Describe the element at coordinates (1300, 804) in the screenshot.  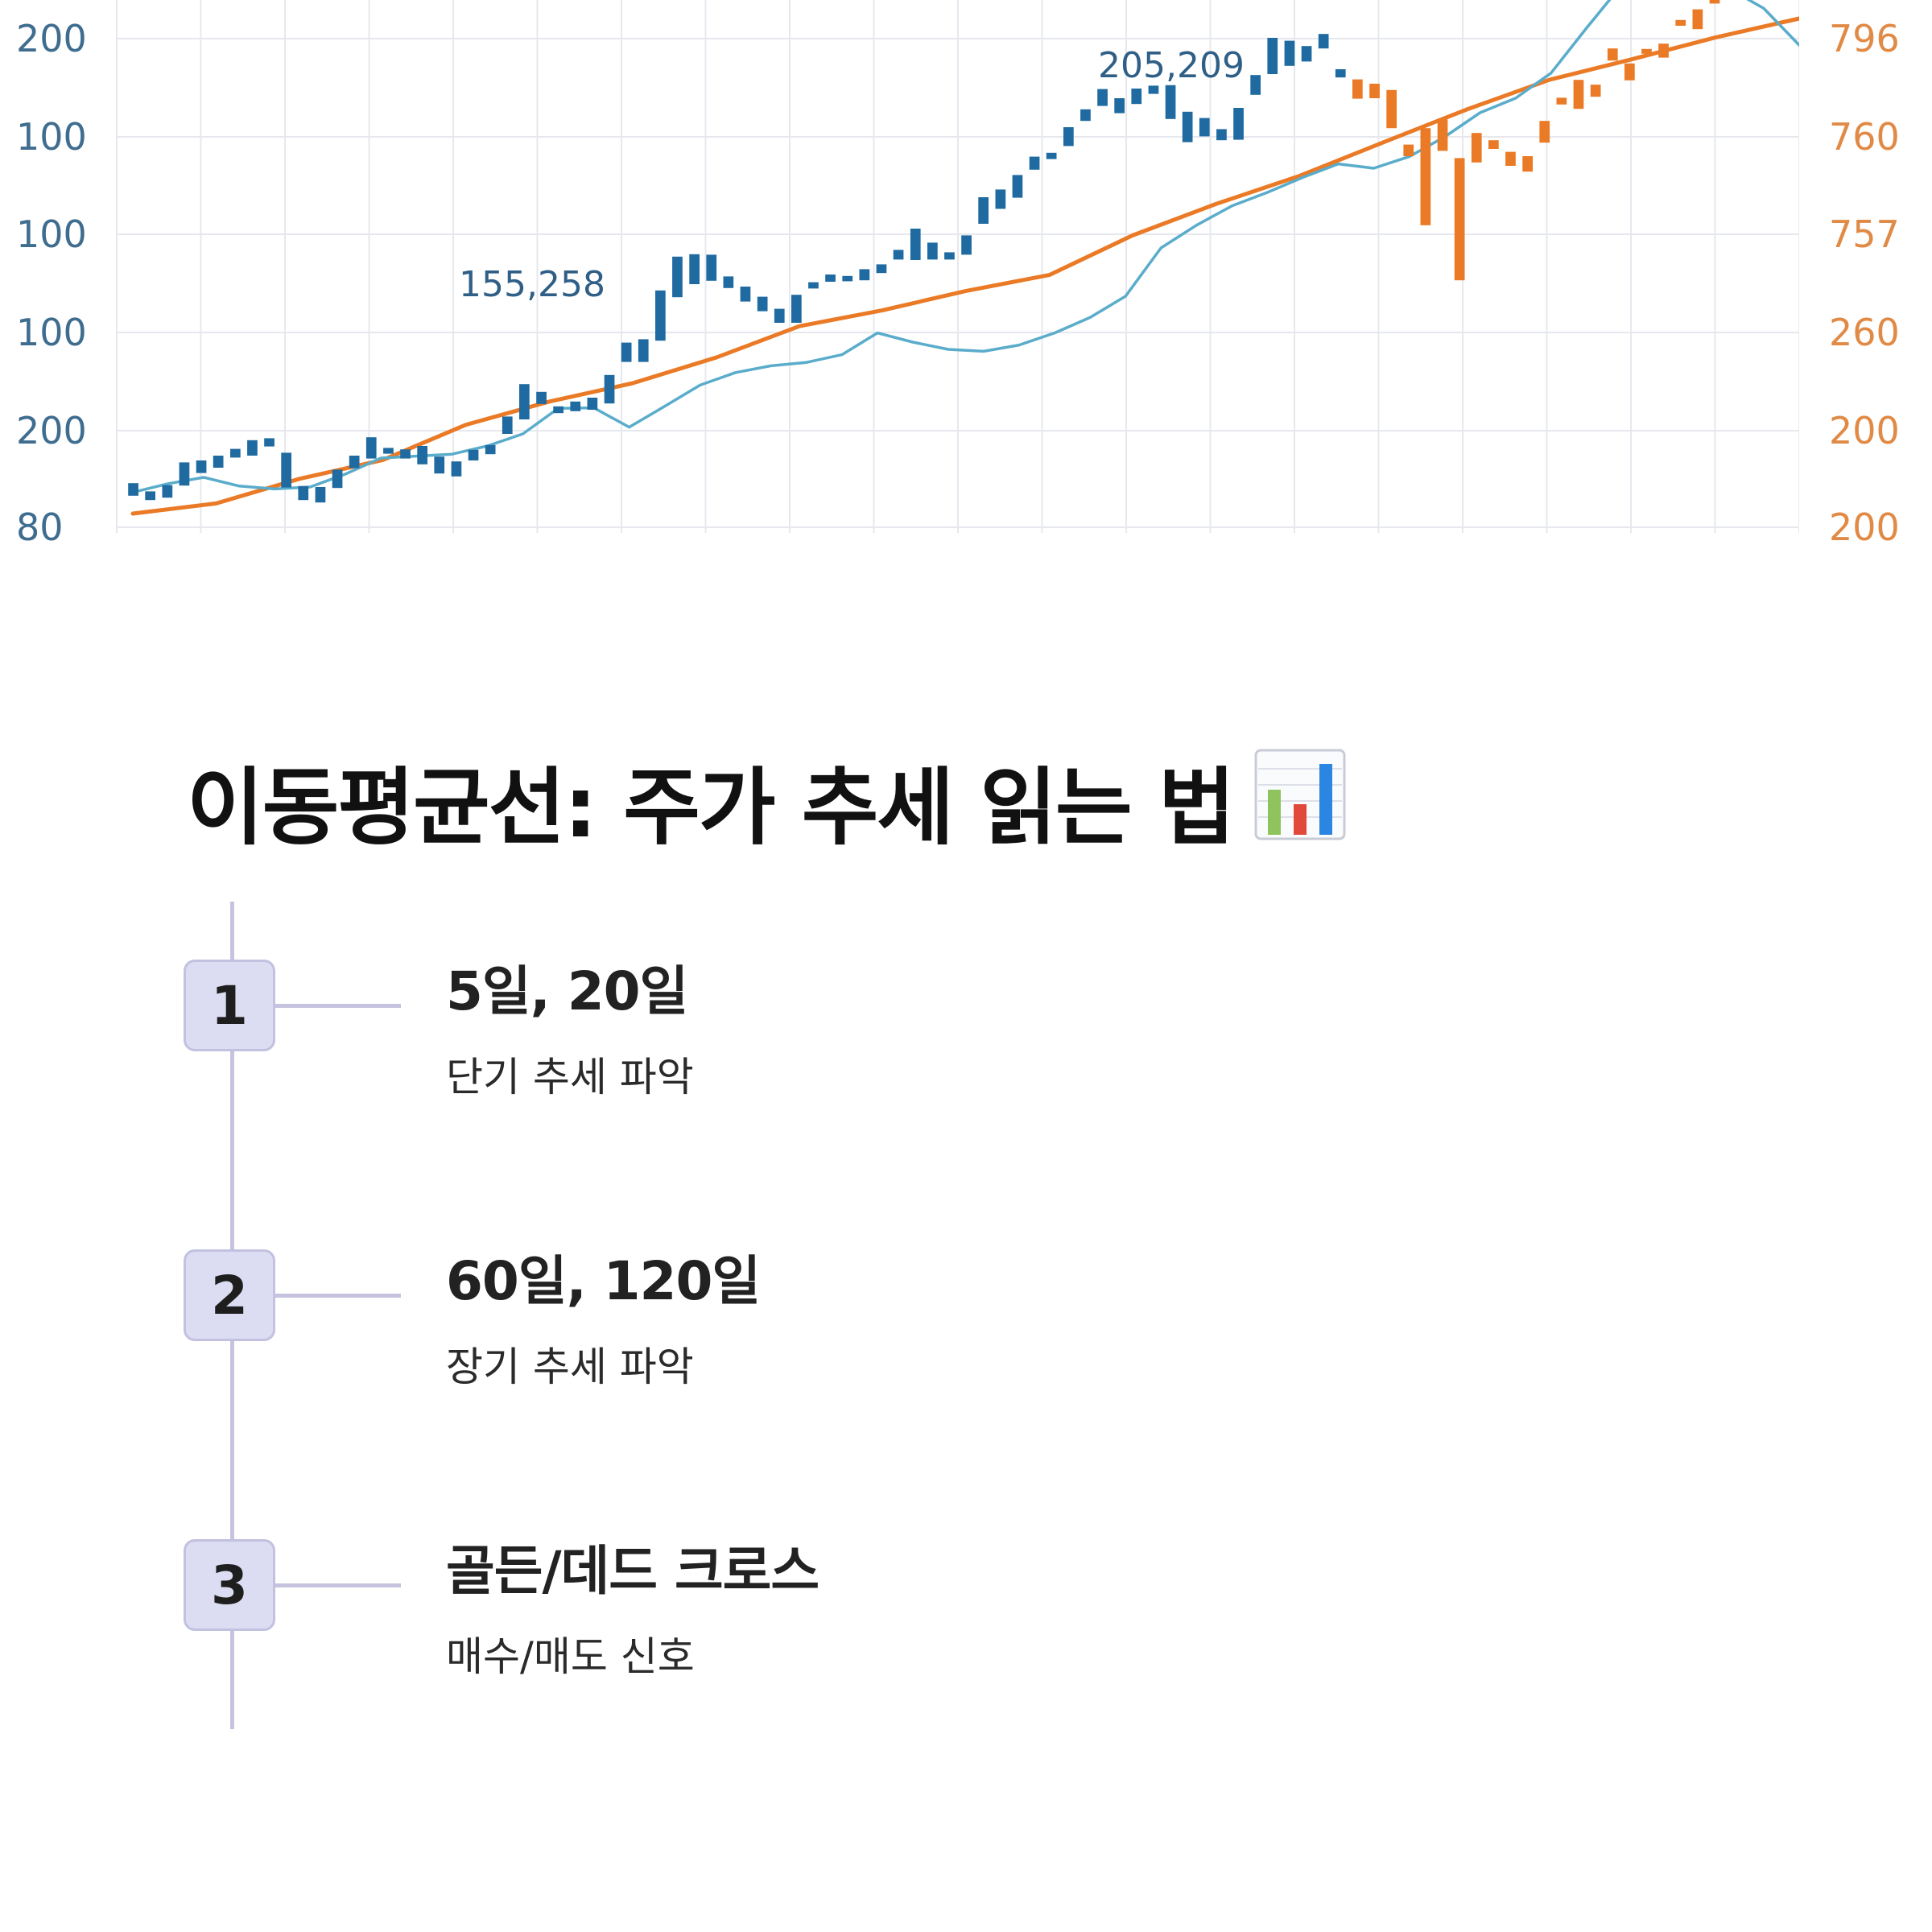
I see `bar-chart-icon` at that location.